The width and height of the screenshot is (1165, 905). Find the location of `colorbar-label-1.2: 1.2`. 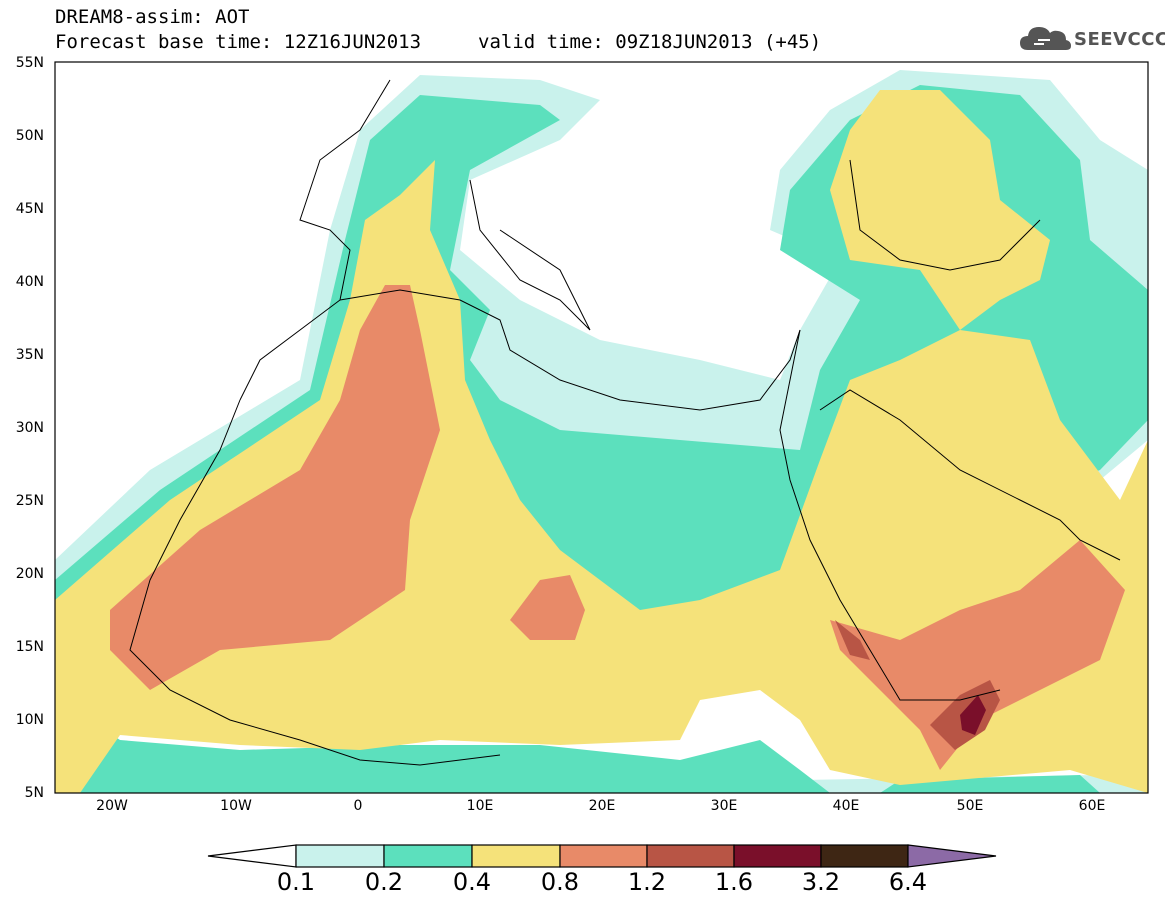

colorbar-label-1.2: 1.2 is located at coordinates (647, 882).